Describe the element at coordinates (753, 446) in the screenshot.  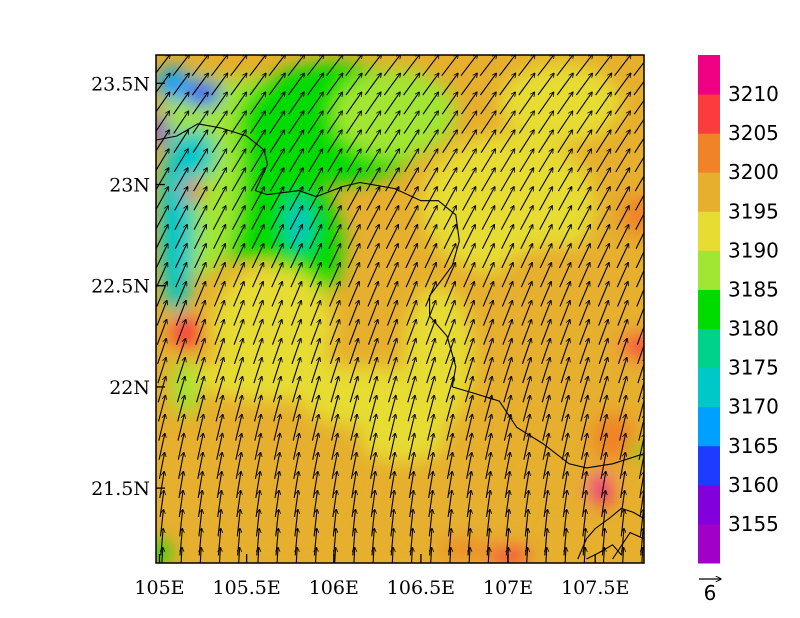
I see `colorbar-label-2: 3165` at that location.